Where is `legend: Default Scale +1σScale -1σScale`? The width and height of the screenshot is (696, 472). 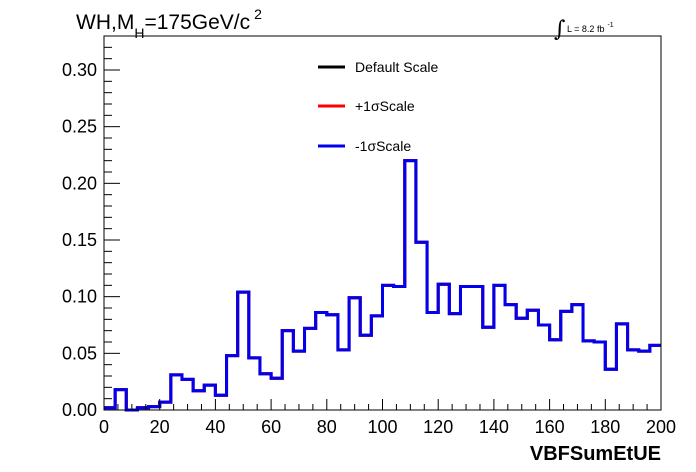 legend: Default Scale +1σScale -1σScale is located at coordinates (378, 106).